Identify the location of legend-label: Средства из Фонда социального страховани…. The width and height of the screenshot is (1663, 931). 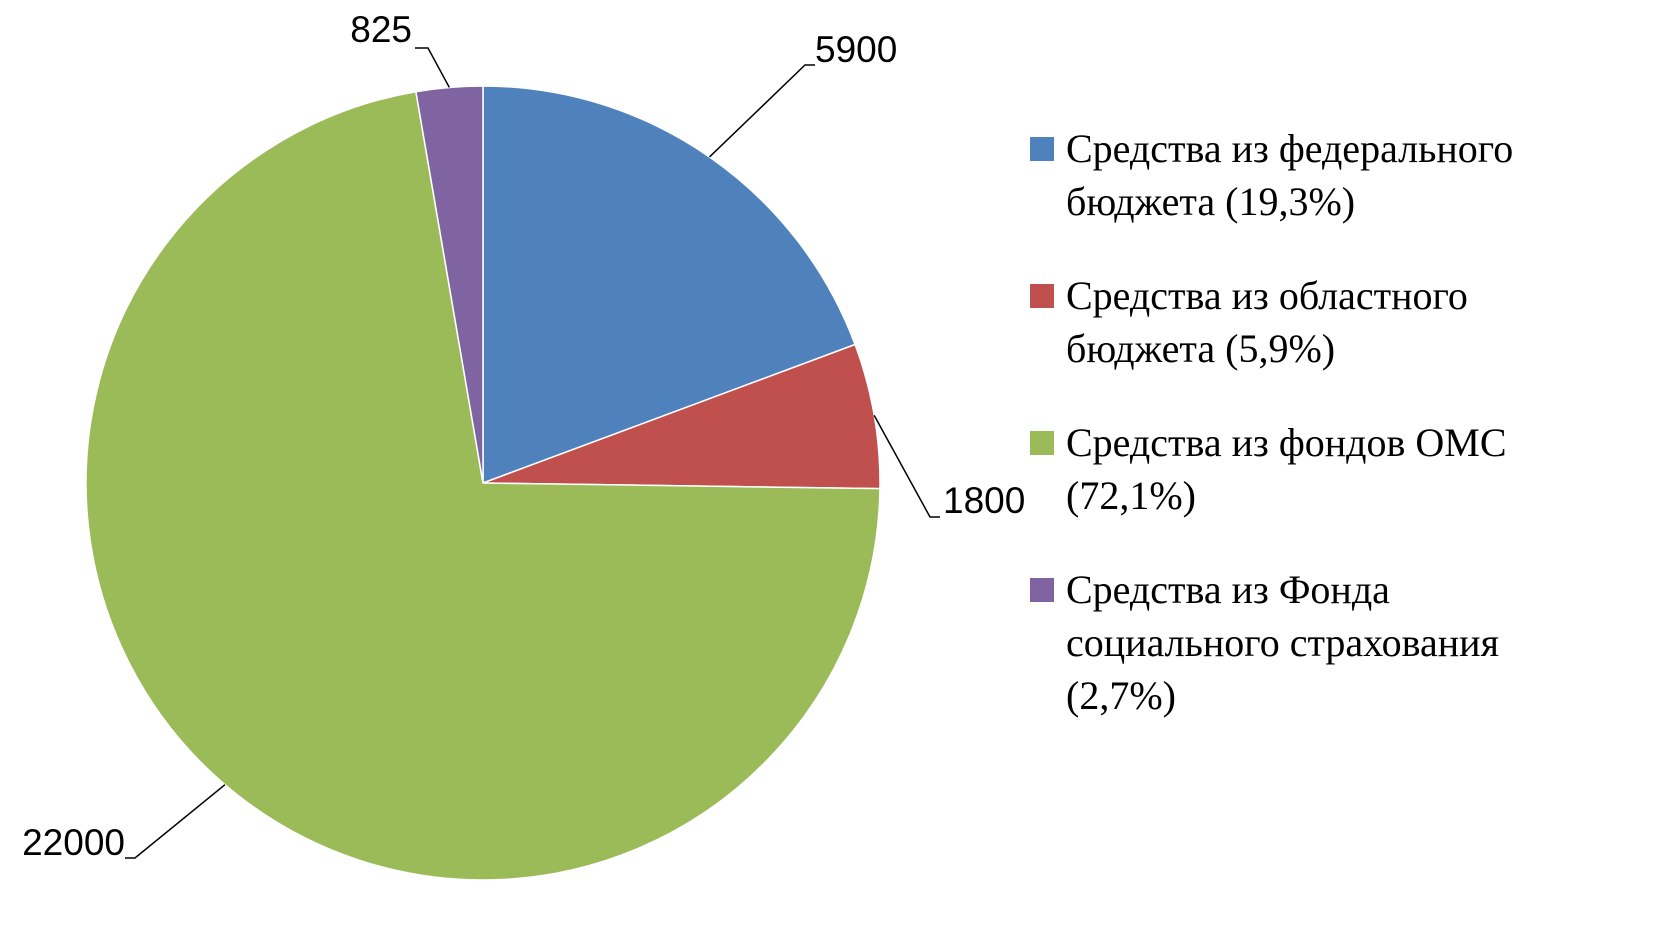
(1282, 642).